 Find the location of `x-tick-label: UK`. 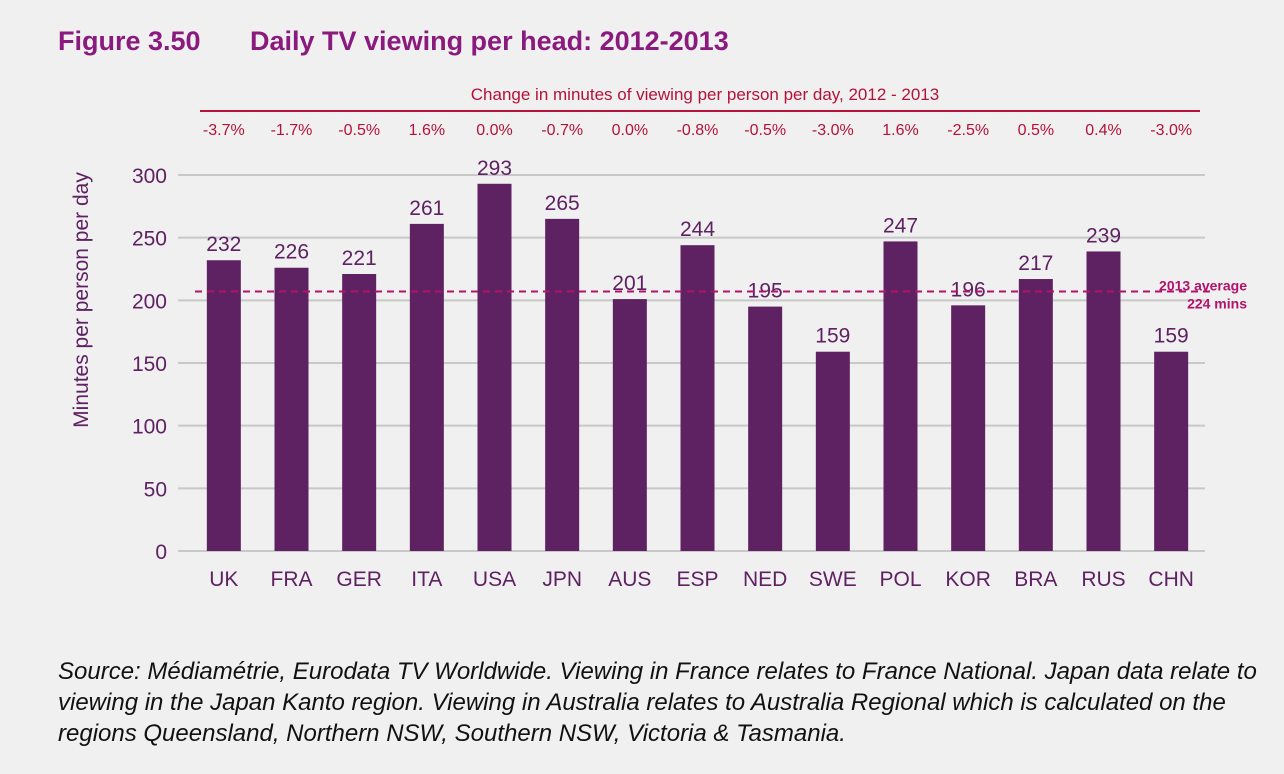

x-tick-label: UK is located at coordinates (223, 579).